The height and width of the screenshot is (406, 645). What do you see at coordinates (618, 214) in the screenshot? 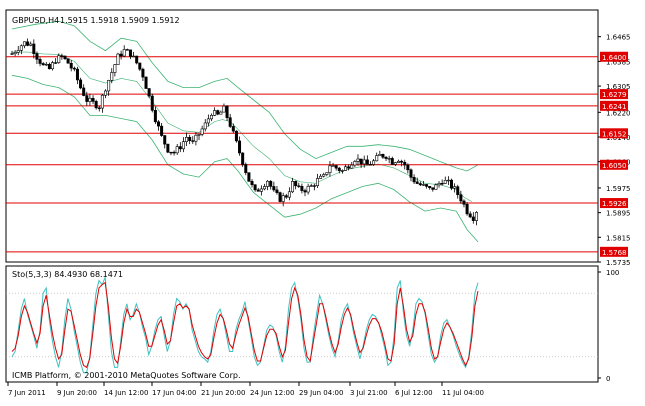
I see `y-tick-label: 1.5895` at bounding box center [618, 214].